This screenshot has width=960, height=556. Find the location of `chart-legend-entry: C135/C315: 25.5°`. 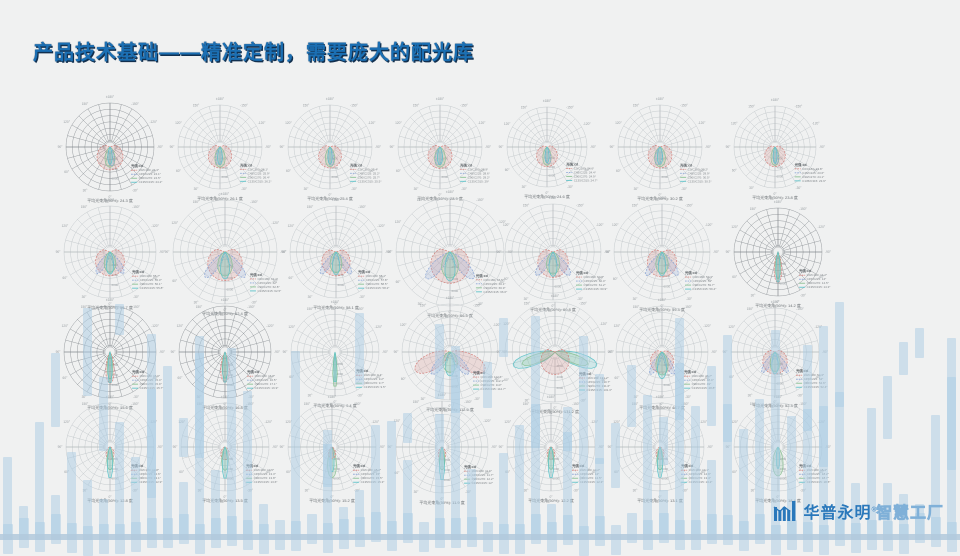

chart-legend-entry: C135/C315: 25.5° is located at coordinates (370, 181).